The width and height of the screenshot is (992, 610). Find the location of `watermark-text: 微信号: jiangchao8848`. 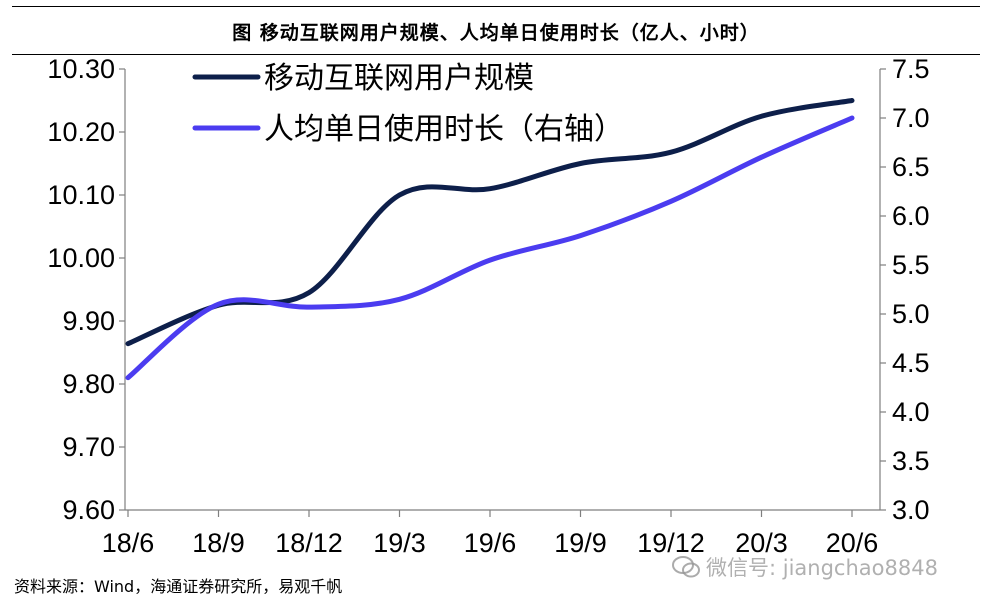

watermark-text: 微信号: jiangchao8848 is located at coordinates (822, 568).